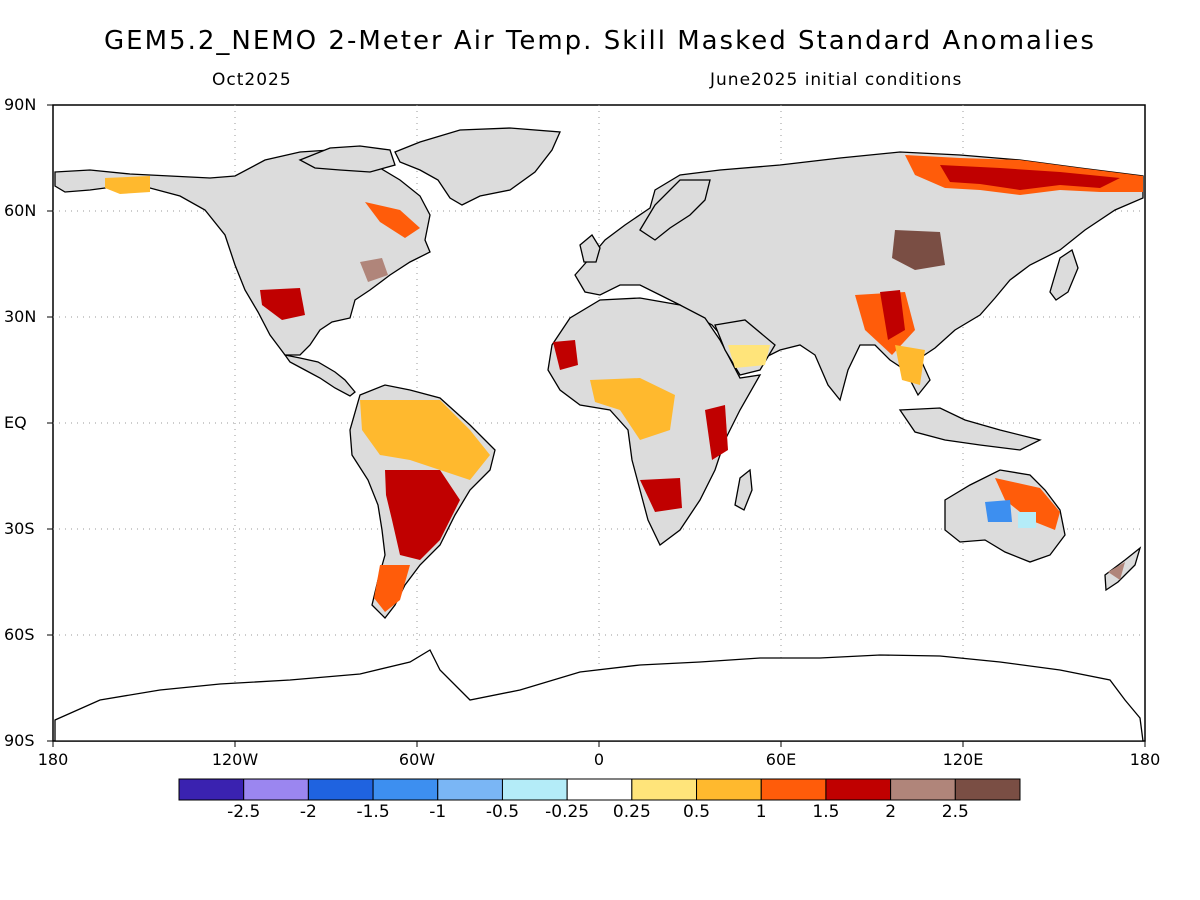  I want to click on british-isles, so click(590, 248).